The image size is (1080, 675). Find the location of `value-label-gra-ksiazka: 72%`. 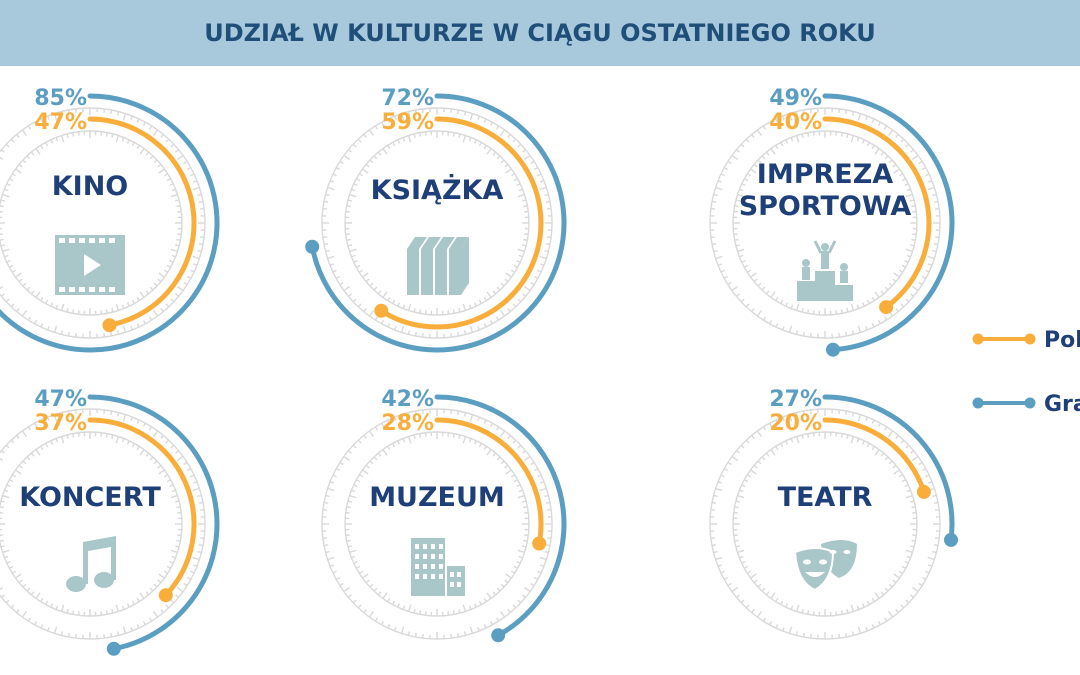

value-label-gra-ksiazka: 72% is located at coordinates (407, 98).